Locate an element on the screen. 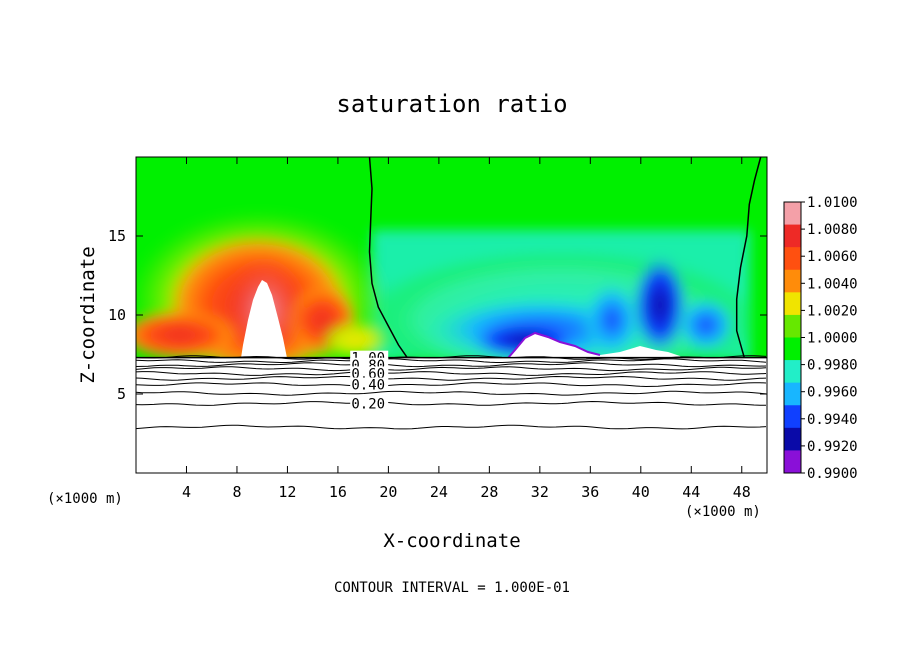 The height and width of the screenshot is (658, 904). x-tick-label: 40 is located at coordinates (641, 492).